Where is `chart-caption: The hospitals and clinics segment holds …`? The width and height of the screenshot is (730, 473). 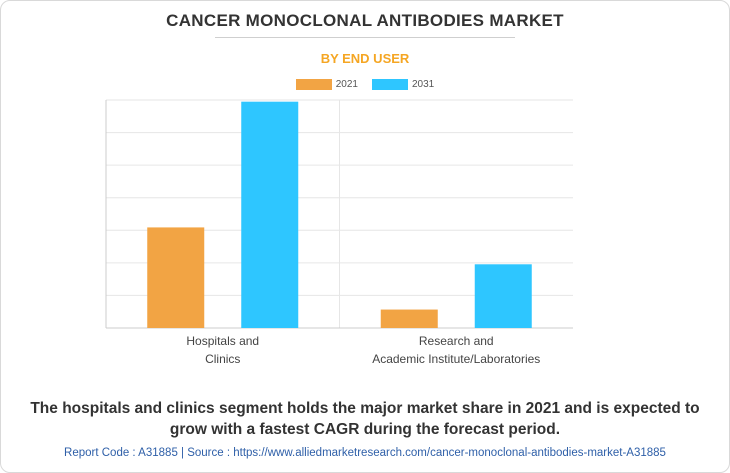
chart-caption: The hospitals and clinics segment holds … is located at coordinates (365, 419).